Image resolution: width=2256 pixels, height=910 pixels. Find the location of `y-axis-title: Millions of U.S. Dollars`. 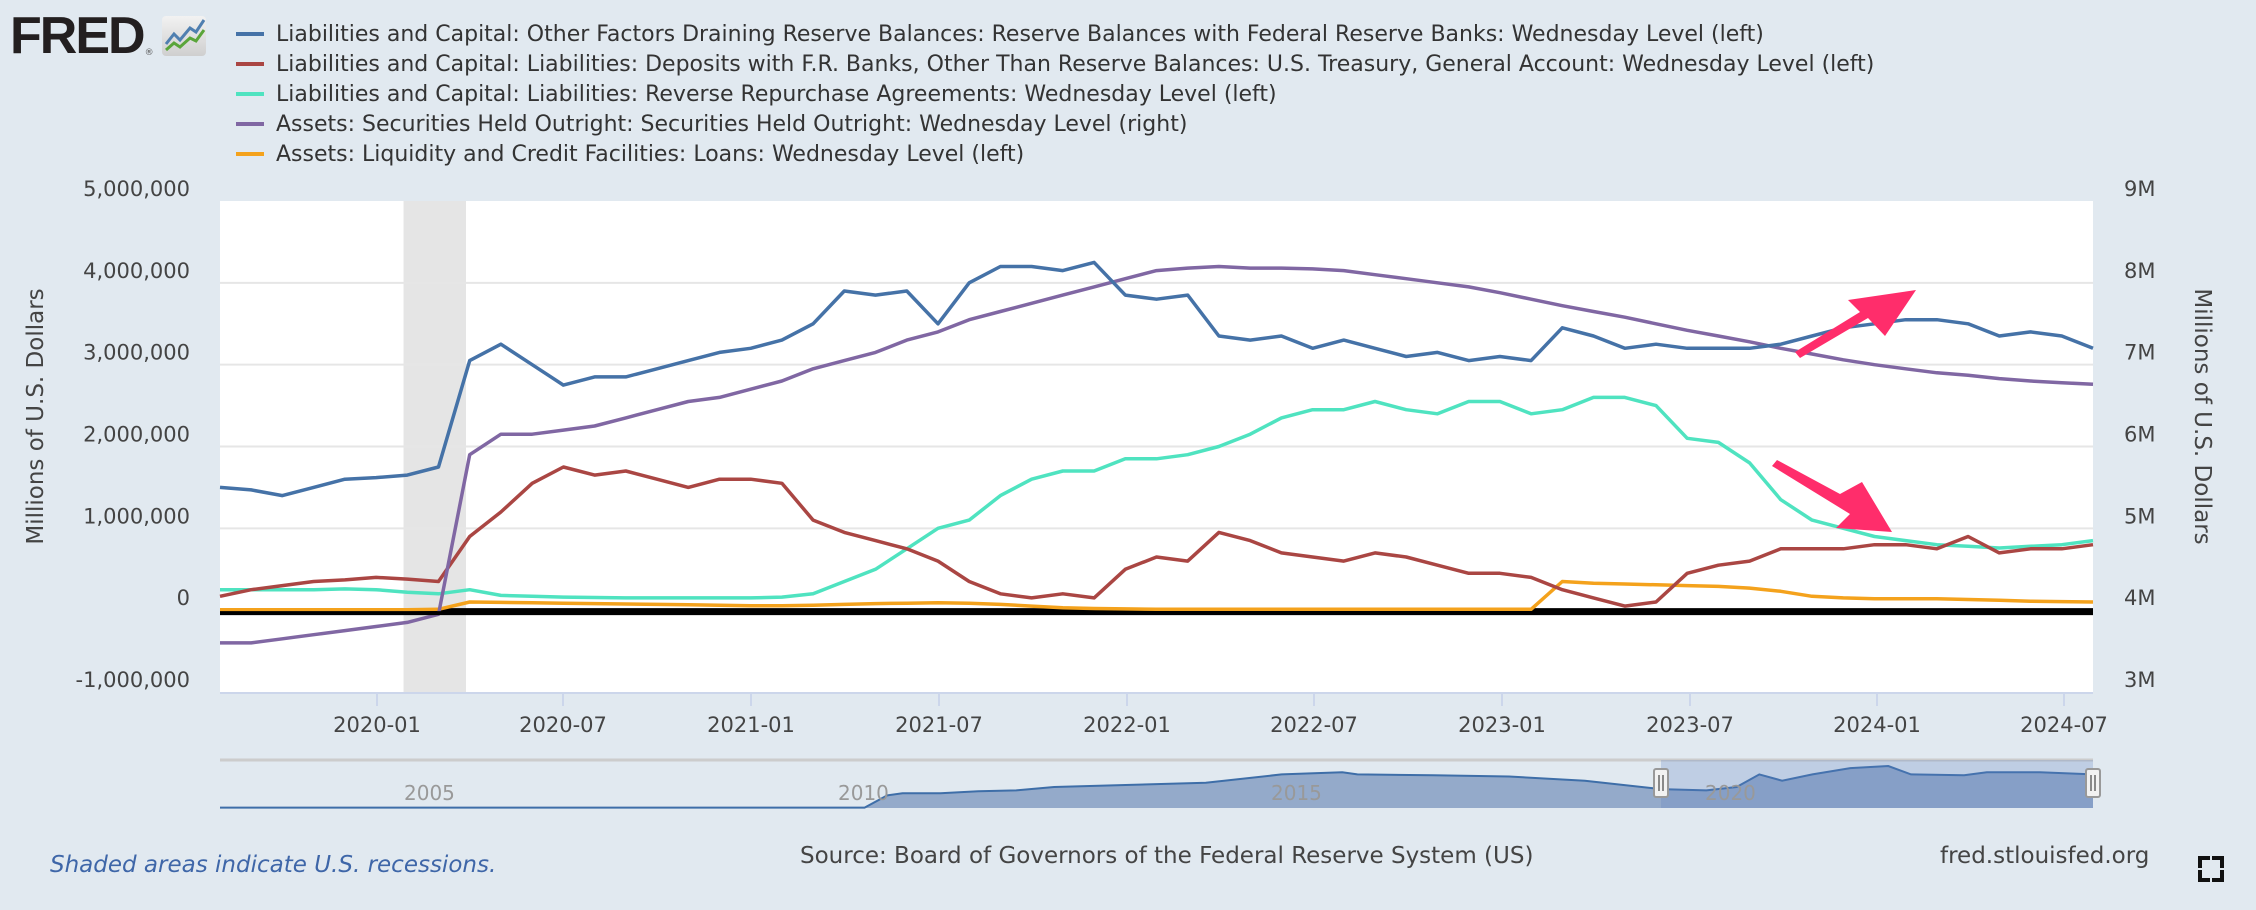

y-axis-title: Millions of U.S. Dollars is located at coordinates (36, 416).